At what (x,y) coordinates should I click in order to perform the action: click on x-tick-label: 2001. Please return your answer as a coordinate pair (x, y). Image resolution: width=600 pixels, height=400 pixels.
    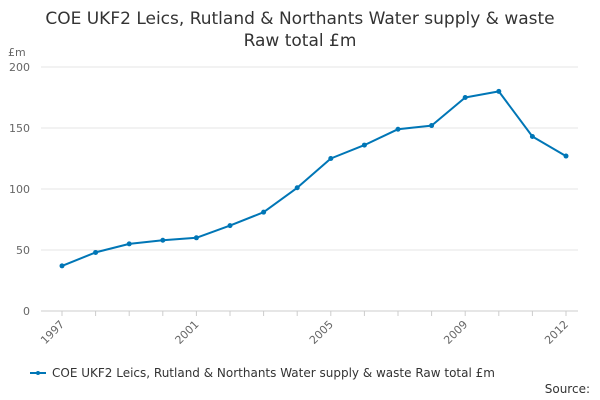
    Looking at the image, I should click on (187, 332).